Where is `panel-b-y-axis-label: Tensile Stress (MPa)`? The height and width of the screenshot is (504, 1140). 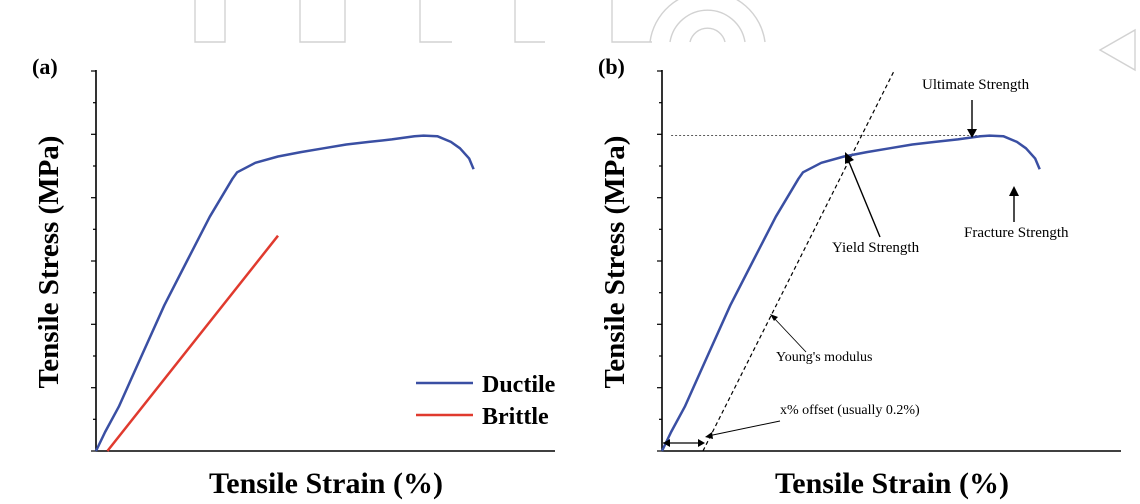 panel-b-y-axis-label: Tensile Stress (MPa) is located at coordinates (615, 262).